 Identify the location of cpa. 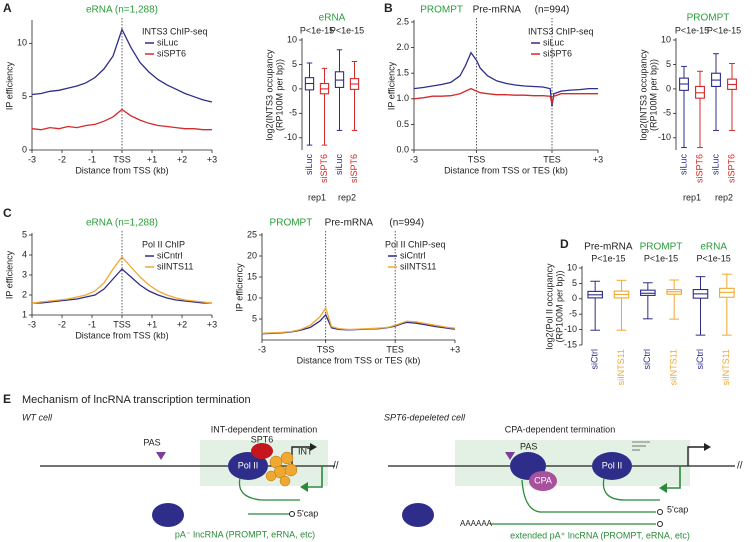
(543, 481).